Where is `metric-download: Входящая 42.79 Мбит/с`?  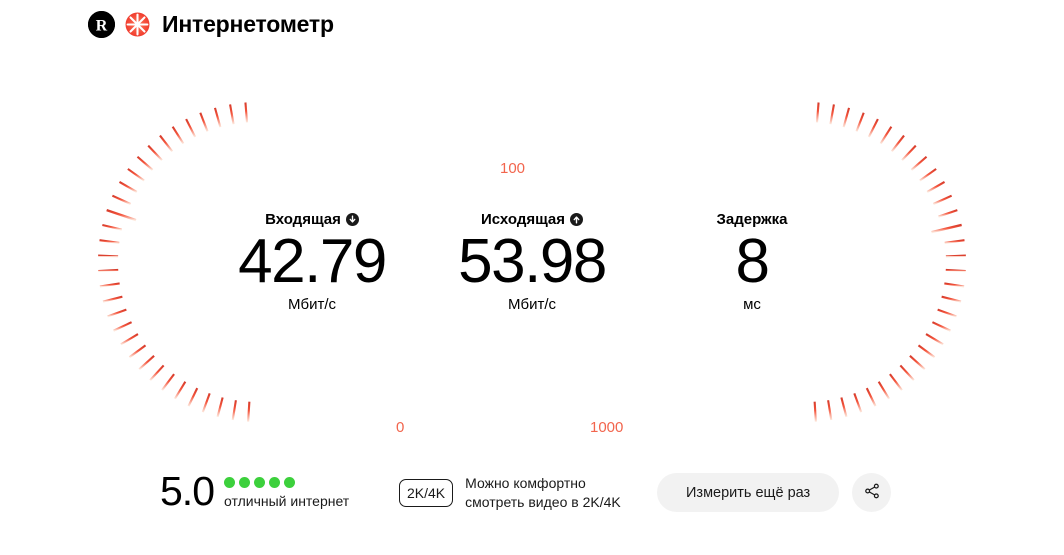 metric-download: Входящая 42.79 Мбит/с is located at coordinates (312, 262).